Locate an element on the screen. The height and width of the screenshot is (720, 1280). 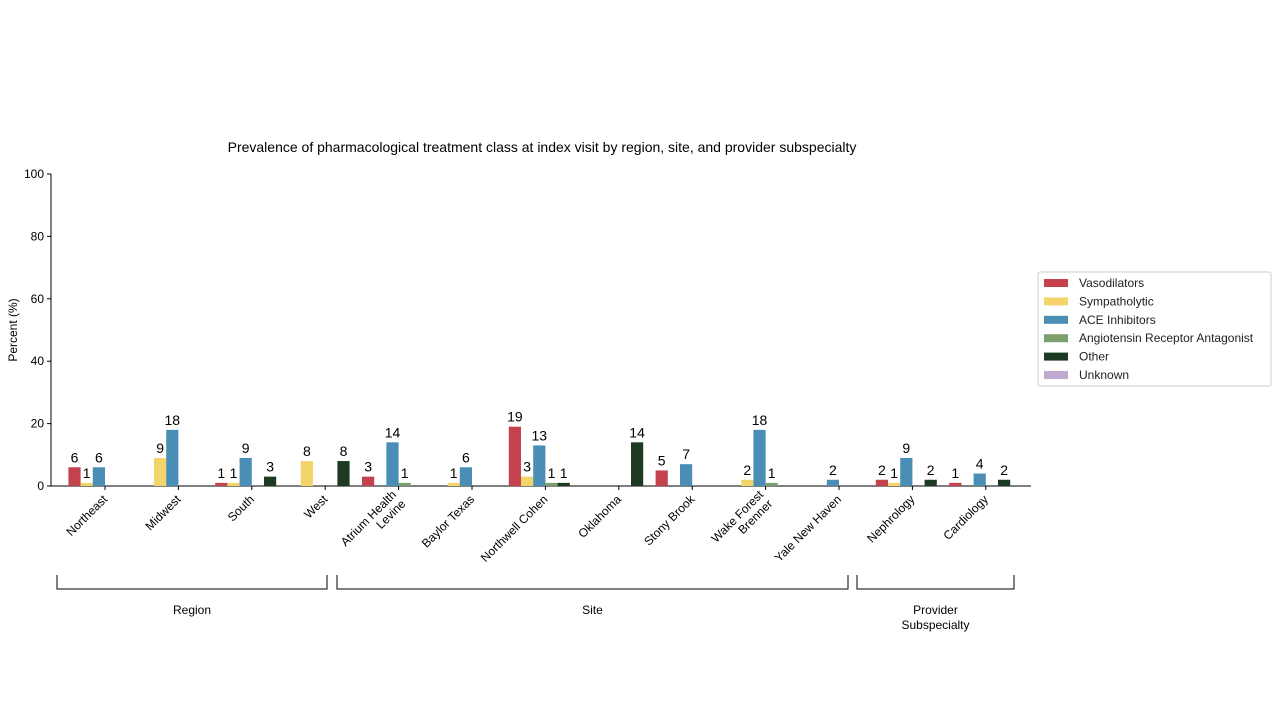
y-axis: 0 20 40 60 80 100 is located at coordinates (38, 330).